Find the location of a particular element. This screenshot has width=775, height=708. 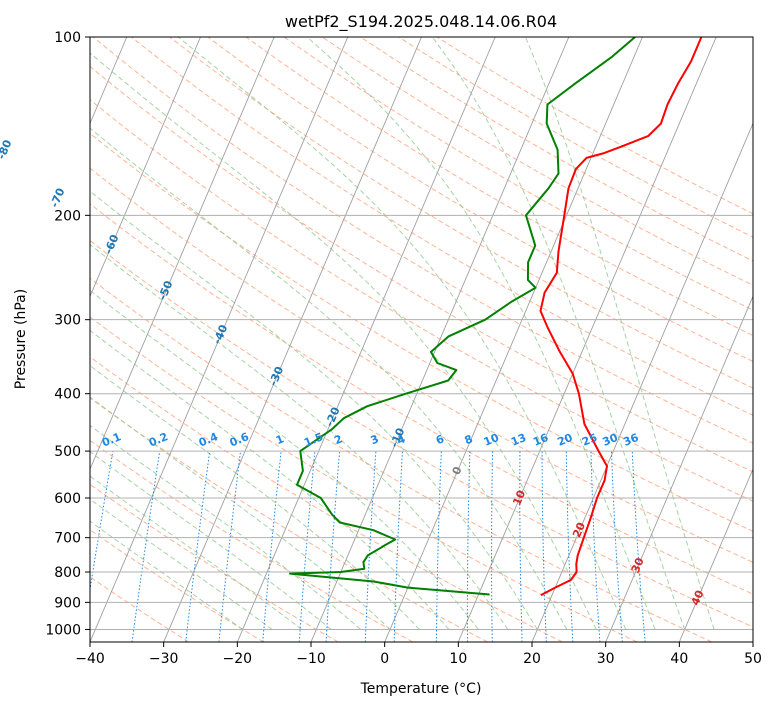

mixing-ratio-label: 8 is located at coordinates (469, 439).